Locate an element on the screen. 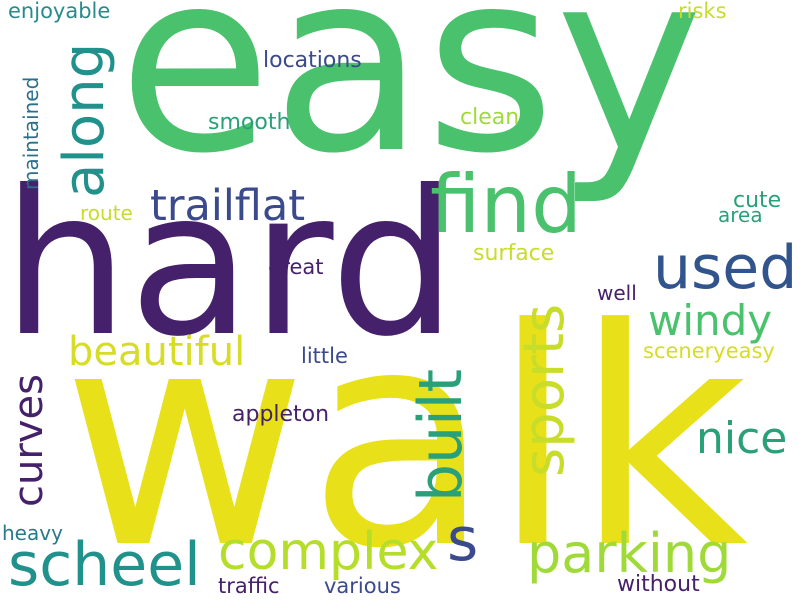 The image size is (800, 600). word-various: various is located at coordinates (362, 586).